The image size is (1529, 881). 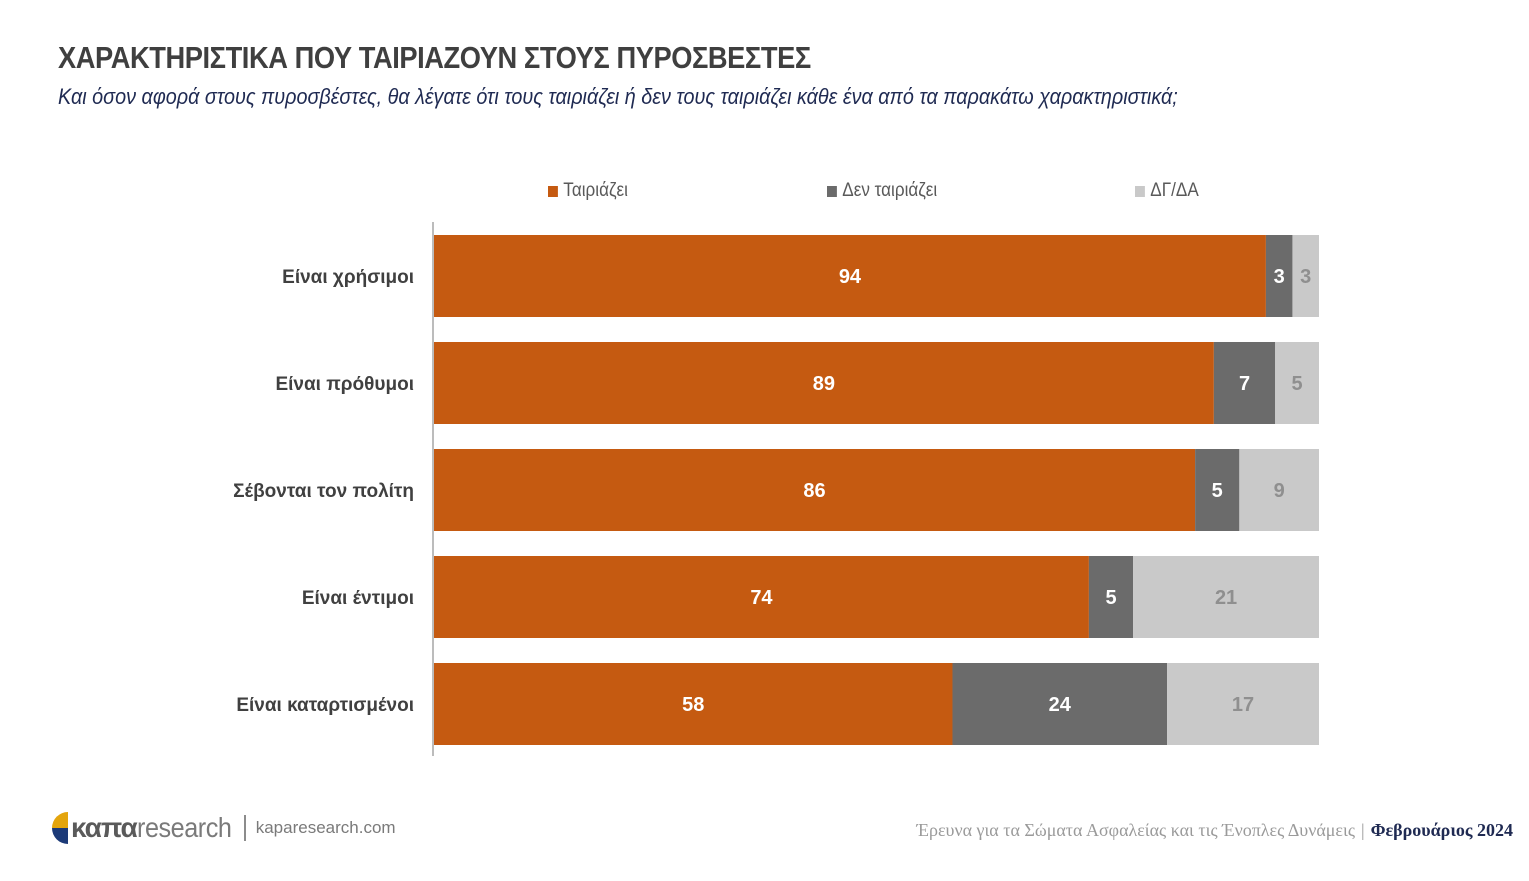 What do you see at coordinates (553, 191) in the screenshot?
I see `legend-swatch-fits` at bounding box center [553, 191].